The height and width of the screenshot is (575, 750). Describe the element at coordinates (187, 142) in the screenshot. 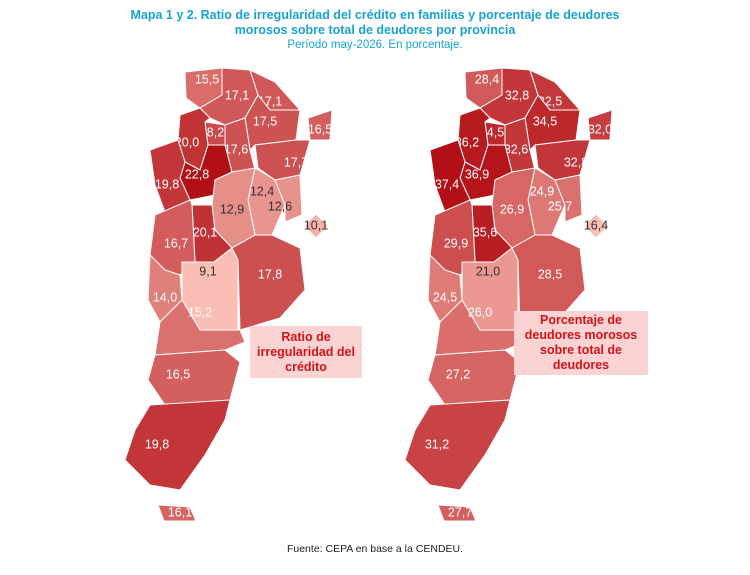

I see `value-label: 20,0` at that location.